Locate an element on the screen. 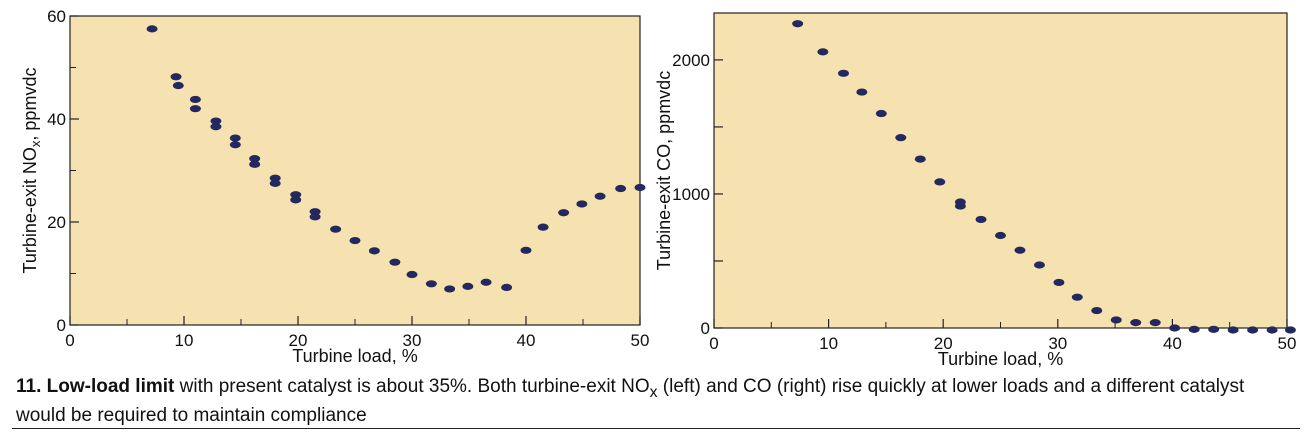  y-axis-title: Turbine-exit NOx, ppmvdc is located at coordinates (31, 171).